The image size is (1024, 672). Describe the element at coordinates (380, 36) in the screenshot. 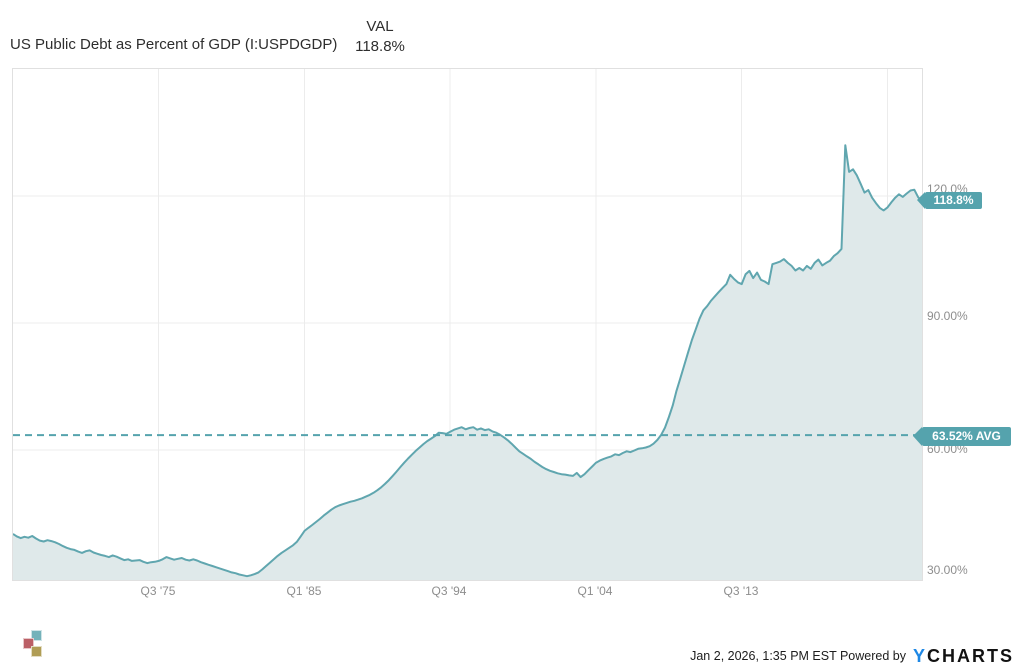

I see `legend-val-column: VAL 118.8%` at that location.